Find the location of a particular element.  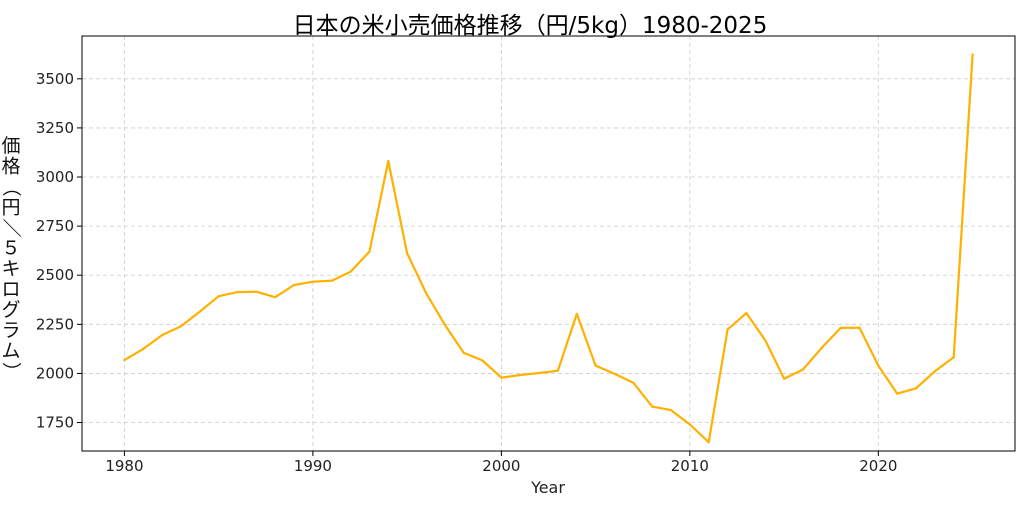

x-axis: 1980 1990 2000 2010 2020 is located at coordinates (501, 463).